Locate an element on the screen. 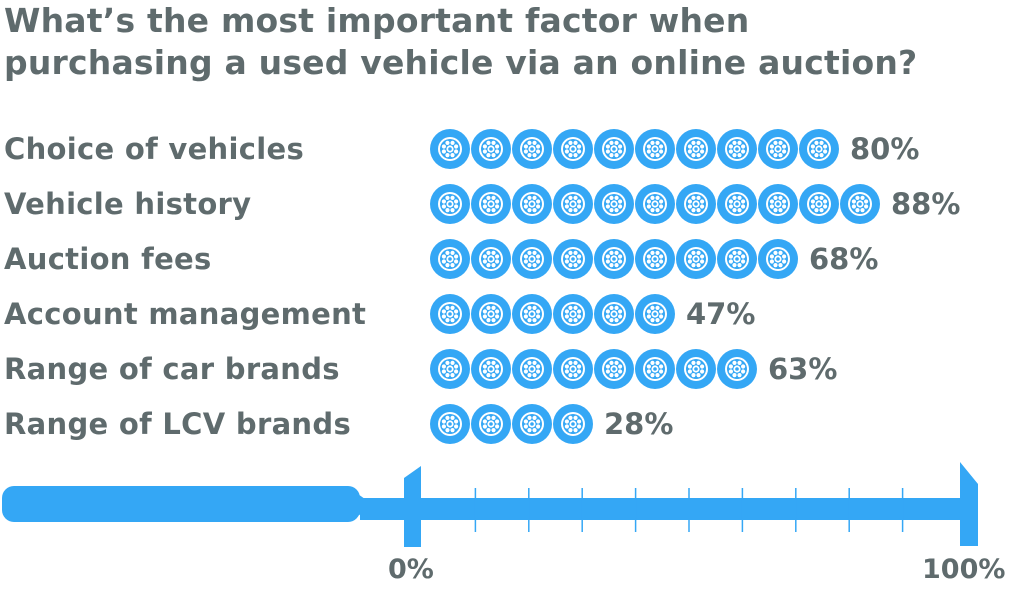 This screenshot has width=1024, height=592. value-label: 80% is located at coordinates (885, 149).